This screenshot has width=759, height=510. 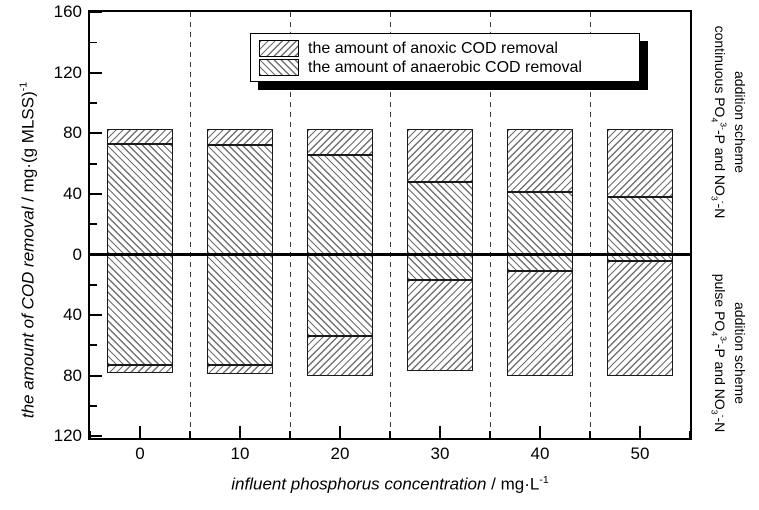 What do you see at coordinates (77, 254) in the screenshot?
I see `y-axis-tick-label: 0` at bounding box center [77, 254].